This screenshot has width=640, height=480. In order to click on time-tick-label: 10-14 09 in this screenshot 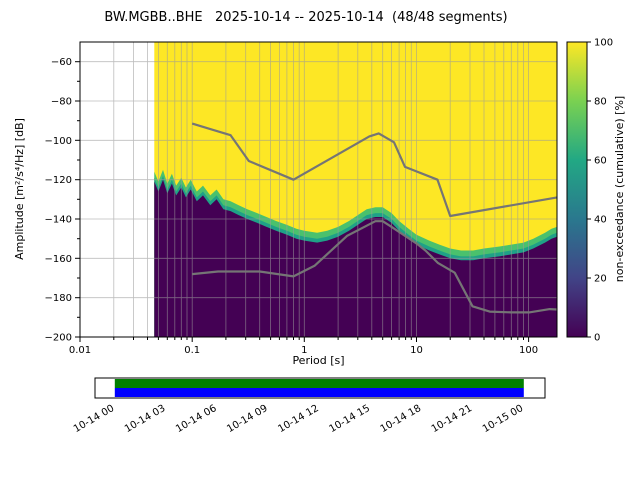, I will do `click(247, 419)`.